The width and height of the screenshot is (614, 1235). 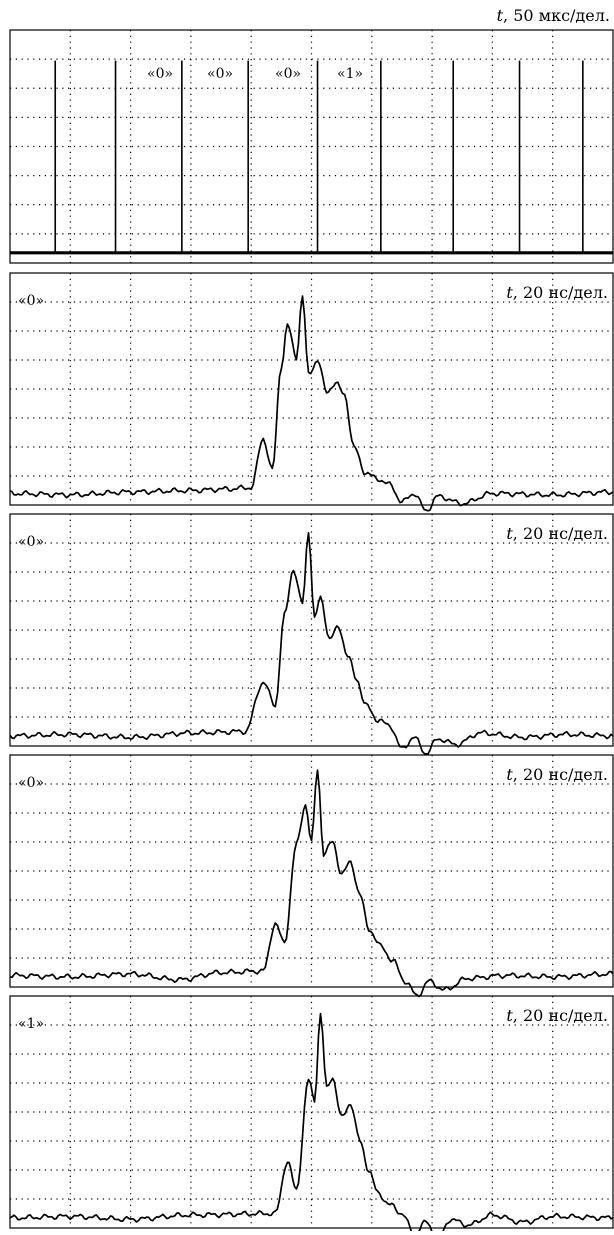 I want to click on top-scale-label: t, 50 мкс/дел., so click(x=553, y=15).